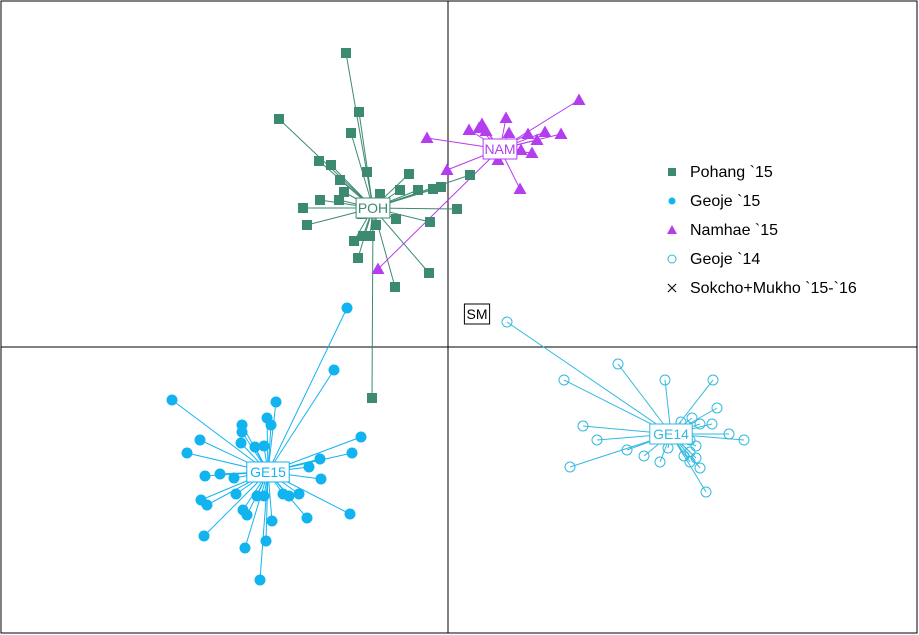 This screenshot has width=919, height=635. I want to click on centroid-label-ge14: GE14, so click(671, 434).